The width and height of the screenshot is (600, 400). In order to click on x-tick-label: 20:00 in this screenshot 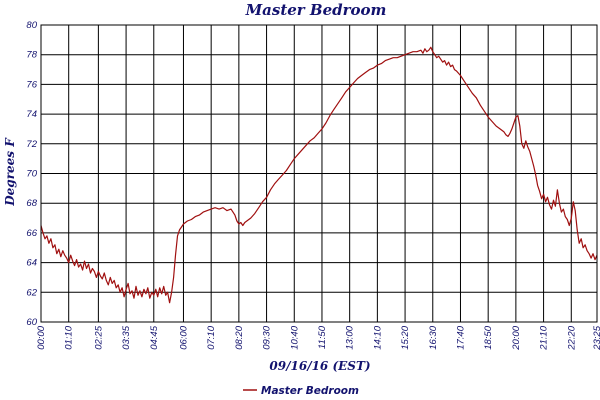, I will do `click(516, 337)`.